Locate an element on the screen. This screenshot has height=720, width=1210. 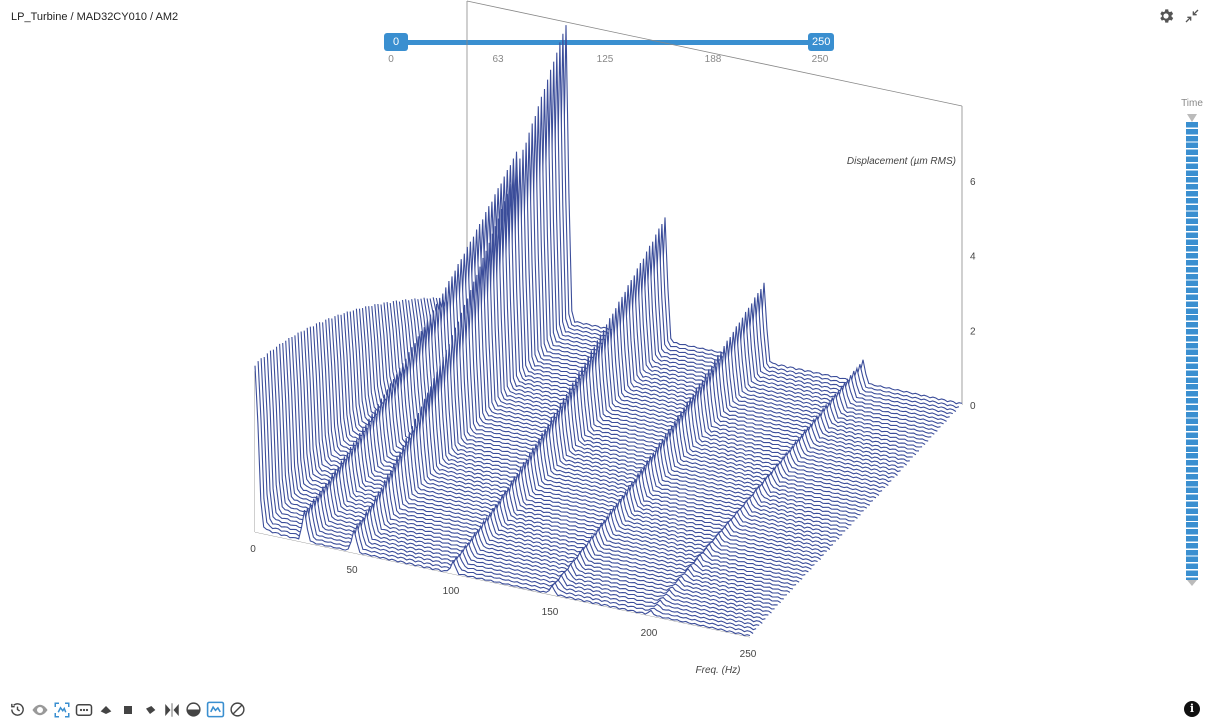
time-bottom-handle is located at coordinates (1192, 583).